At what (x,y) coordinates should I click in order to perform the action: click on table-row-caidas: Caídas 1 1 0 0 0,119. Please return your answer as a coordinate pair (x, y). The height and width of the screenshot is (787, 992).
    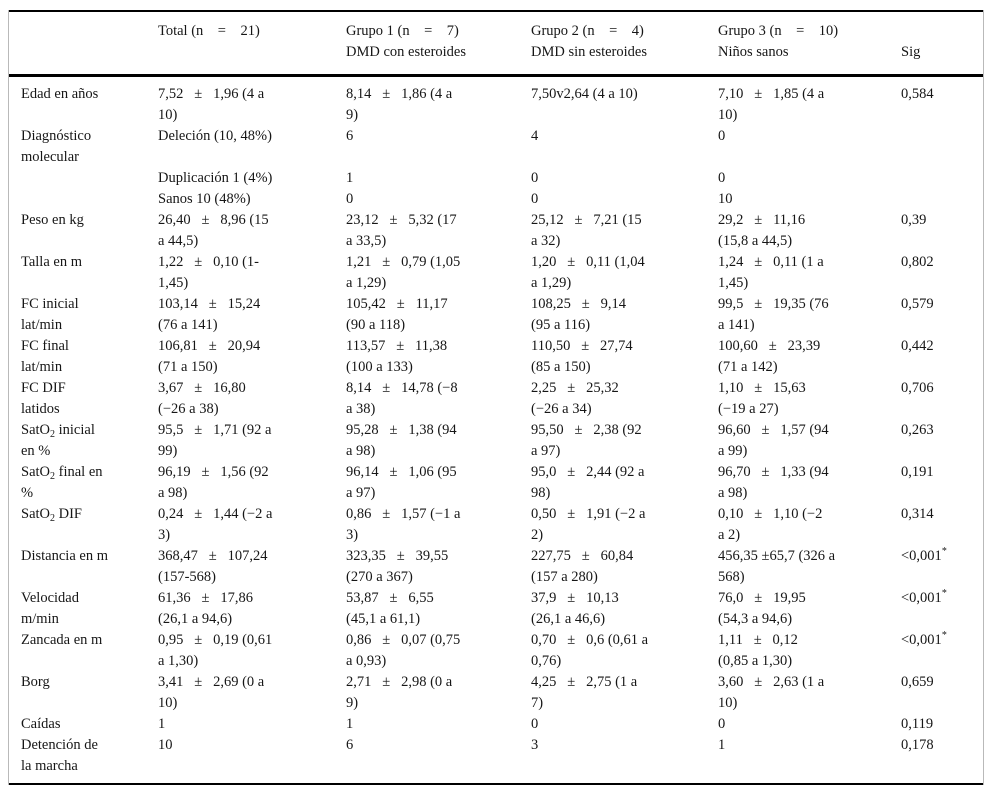
    Looking at the image, I should click on (496, 724).